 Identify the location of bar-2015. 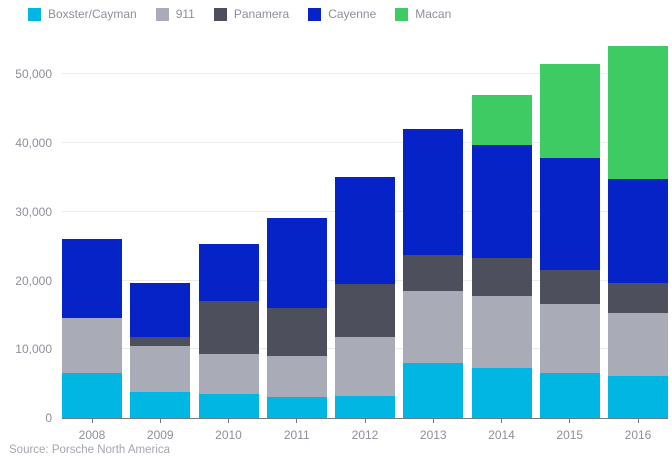
(569, 241).